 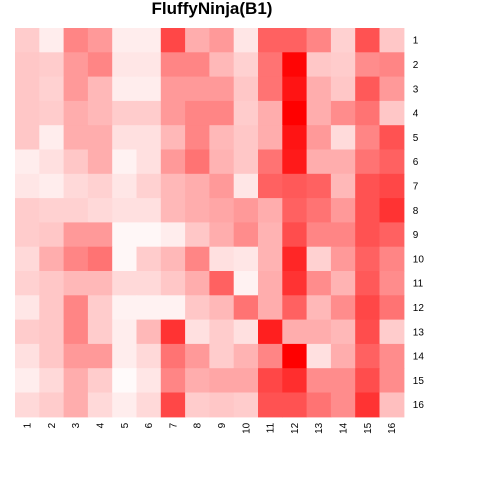 I want to click on heatmap-cell-r15-c11, so click(x=270, y=381).